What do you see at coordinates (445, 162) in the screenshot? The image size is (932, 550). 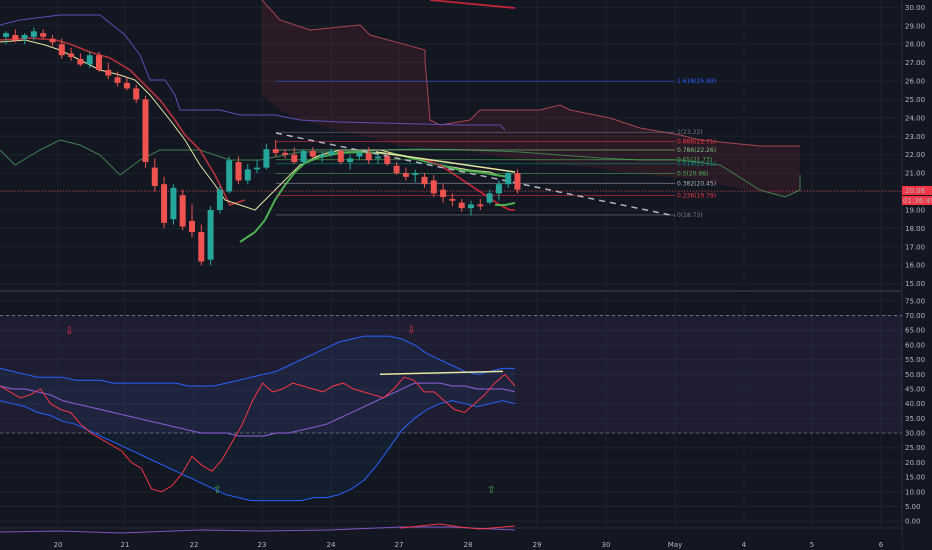 I see `trendline-yellow` at bounding box center [445, 162].